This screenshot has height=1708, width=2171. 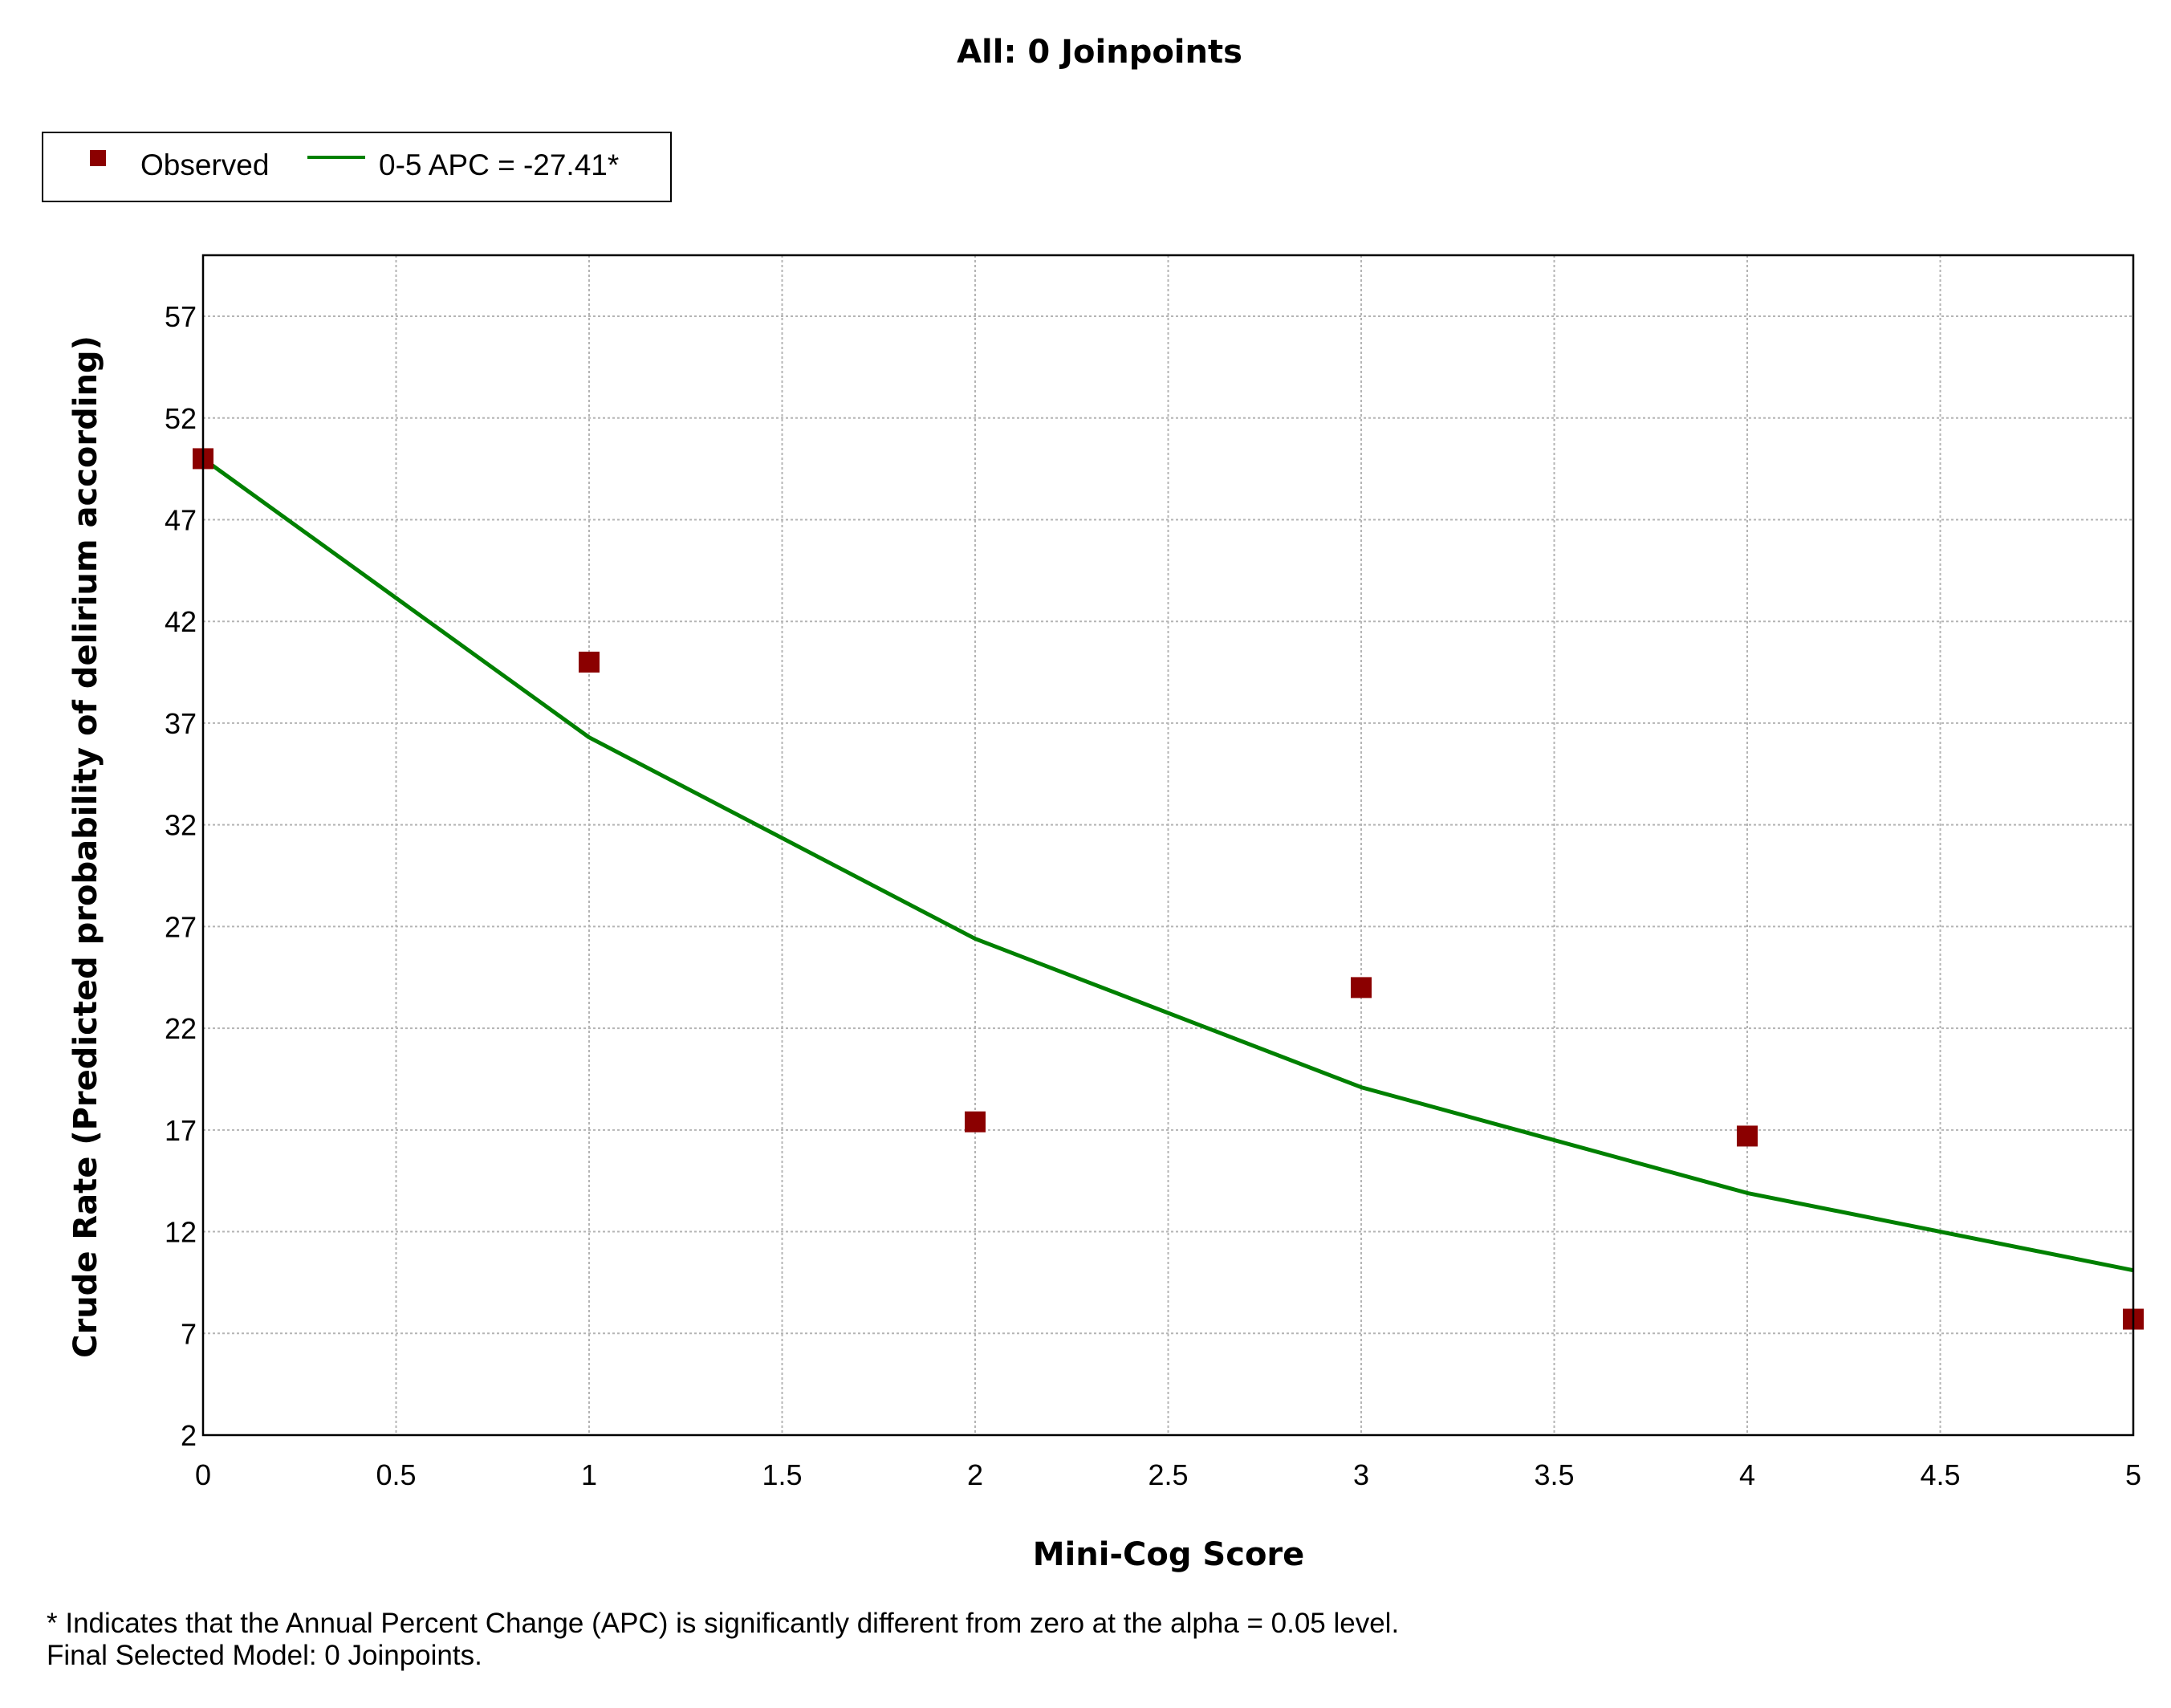 I want to click on x-tick-label: 4, so click(x=1747, y=1475).